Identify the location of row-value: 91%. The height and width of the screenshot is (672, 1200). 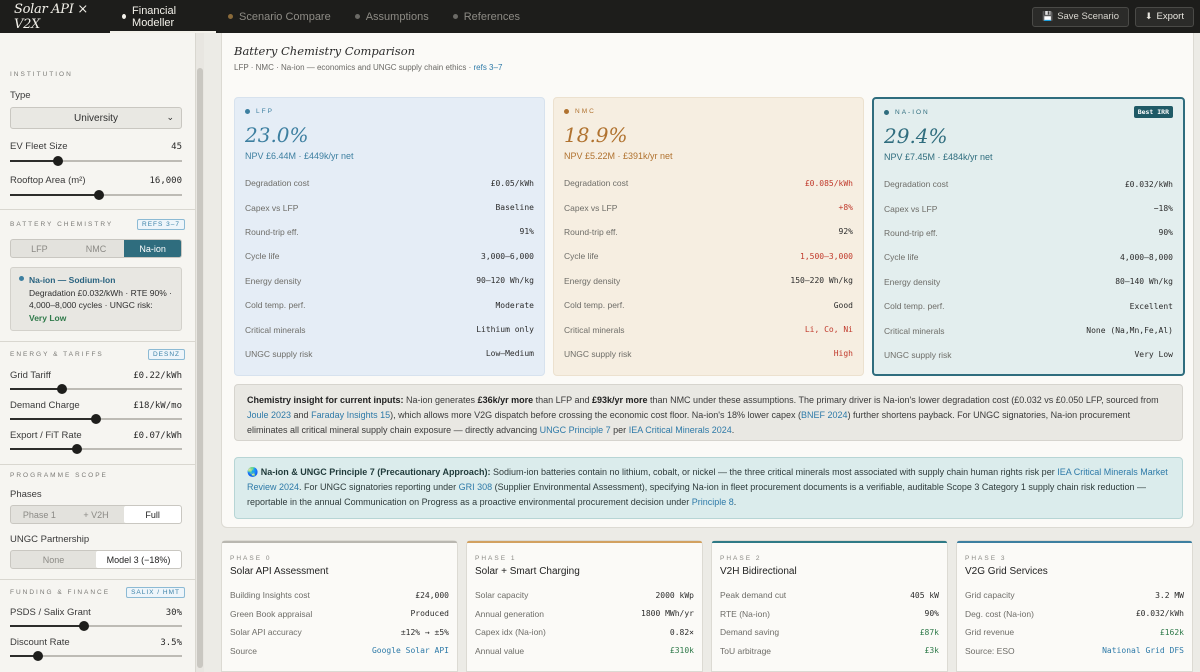
(526, 232).